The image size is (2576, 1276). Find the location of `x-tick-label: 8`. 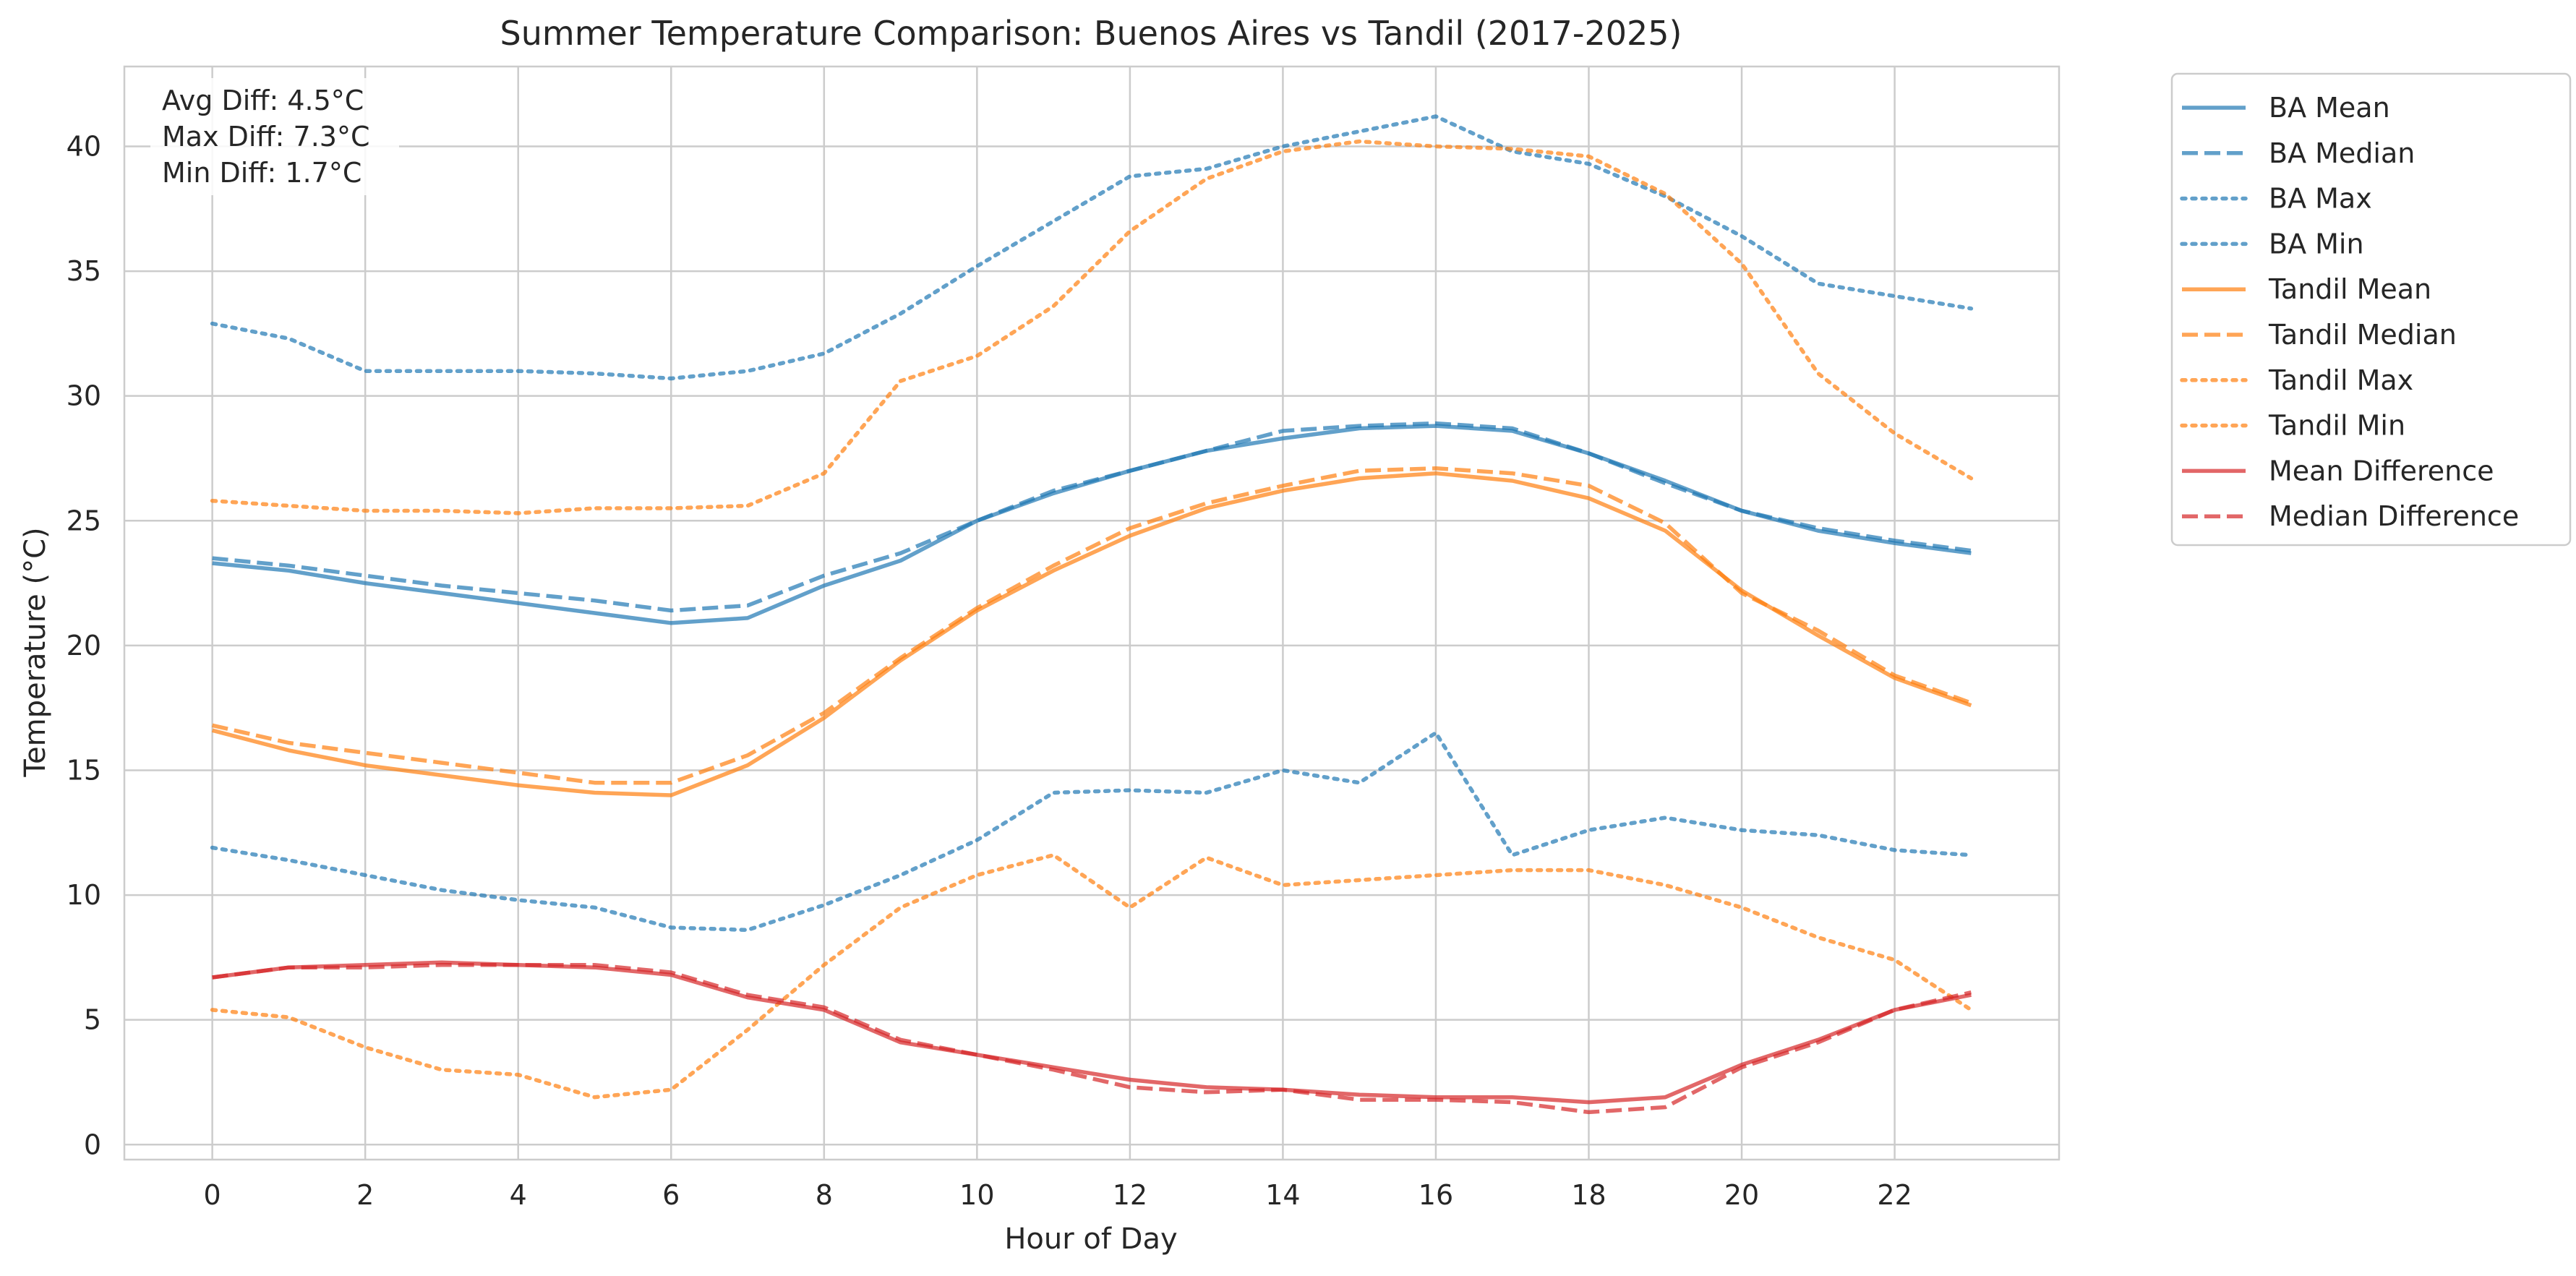

x-tick-label: 8 is located at coordinates (824, 1195).